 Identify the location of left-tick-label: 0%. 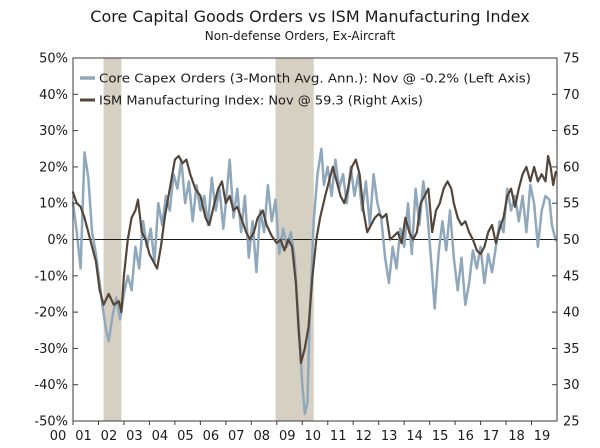
(57, 240).